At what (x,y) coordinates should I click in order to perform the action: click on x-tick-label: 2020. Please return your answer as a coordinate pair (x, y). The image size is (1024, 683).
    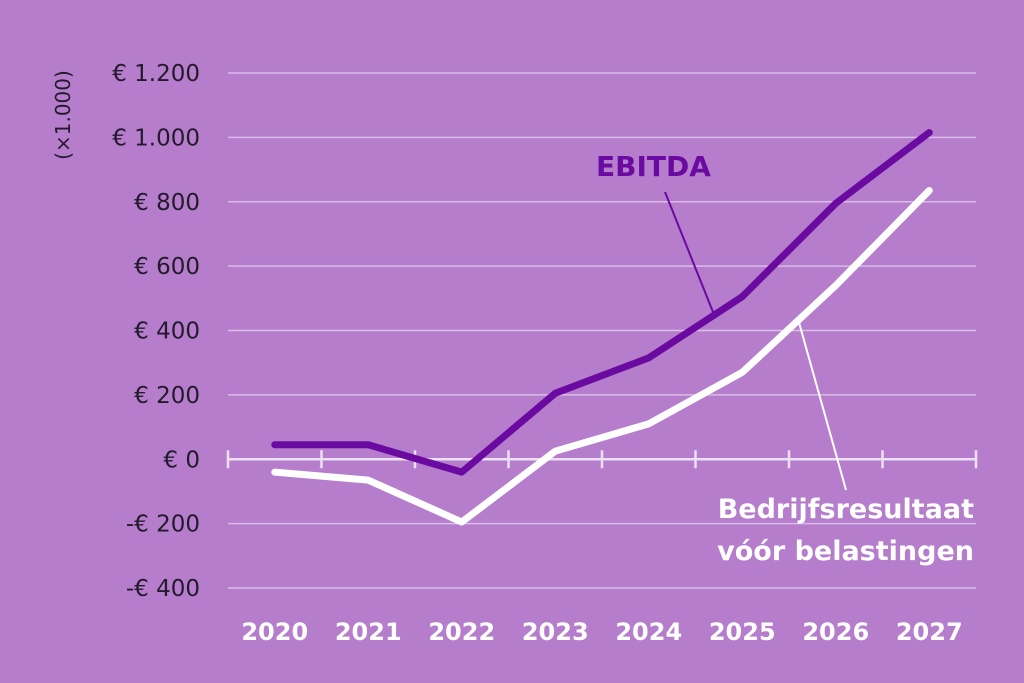
    Looking at the image, I should click on (274, 632).